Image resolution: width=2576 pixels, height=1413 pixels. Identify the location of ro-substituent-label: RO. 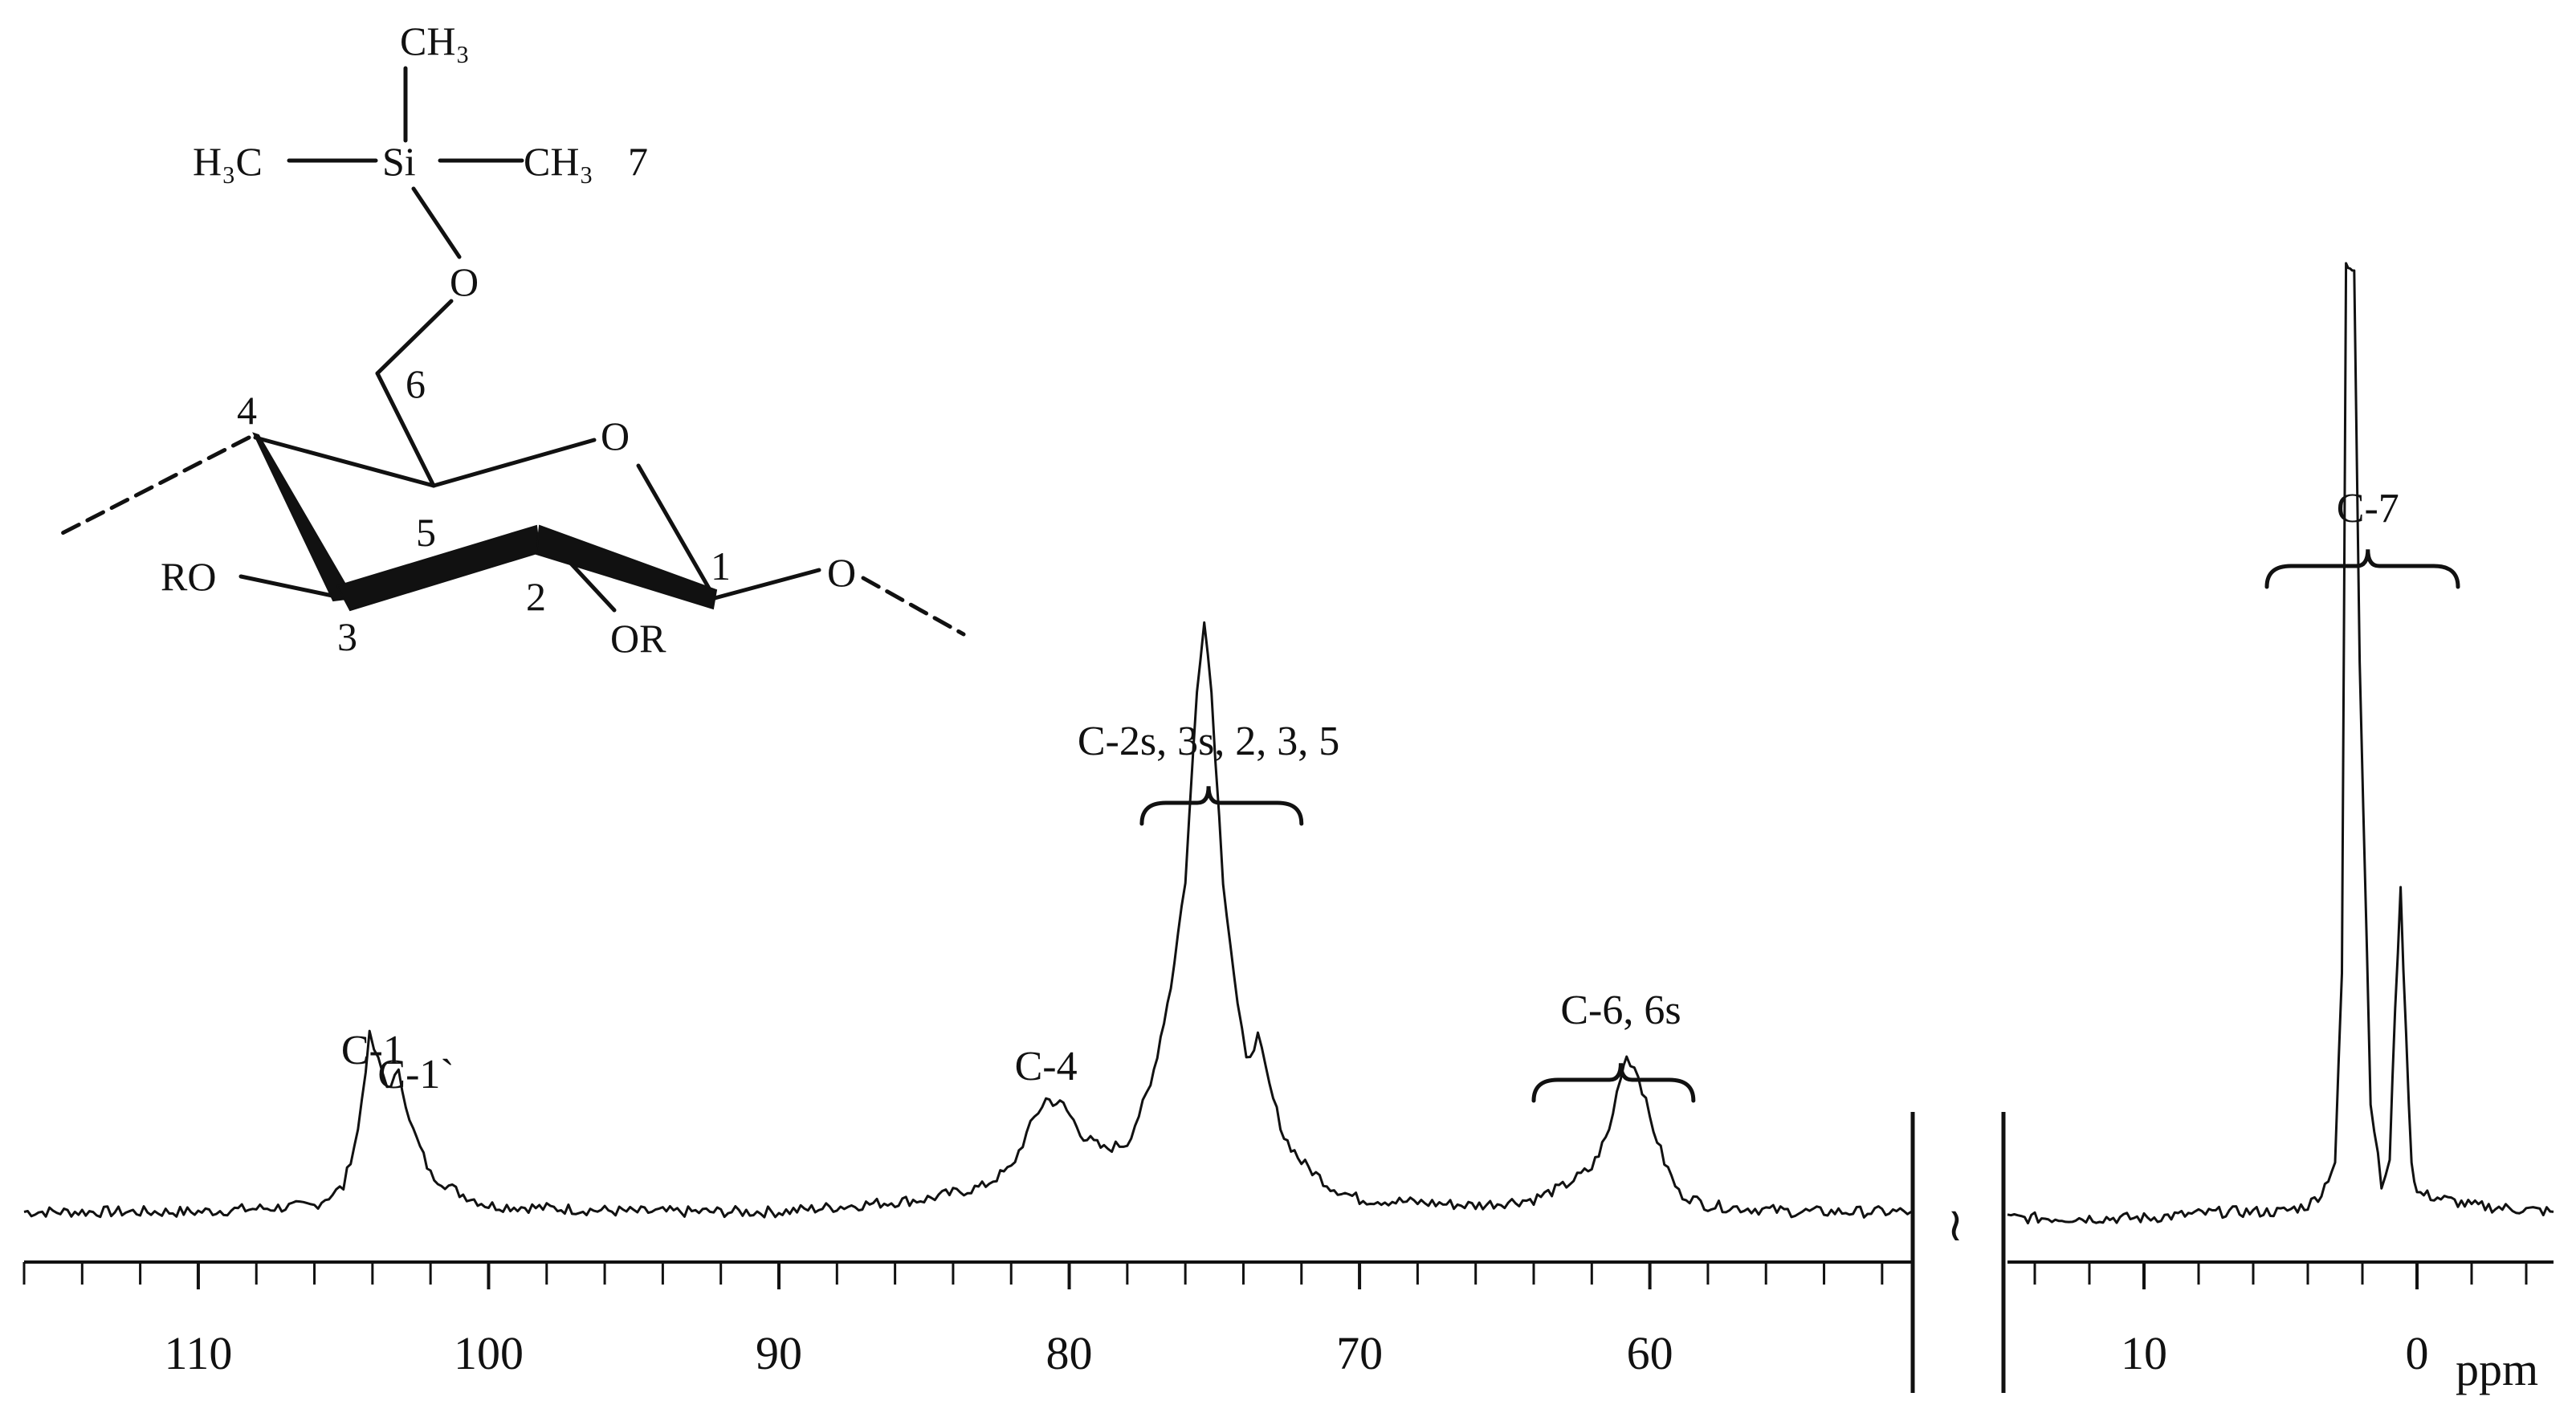
(188, 577).